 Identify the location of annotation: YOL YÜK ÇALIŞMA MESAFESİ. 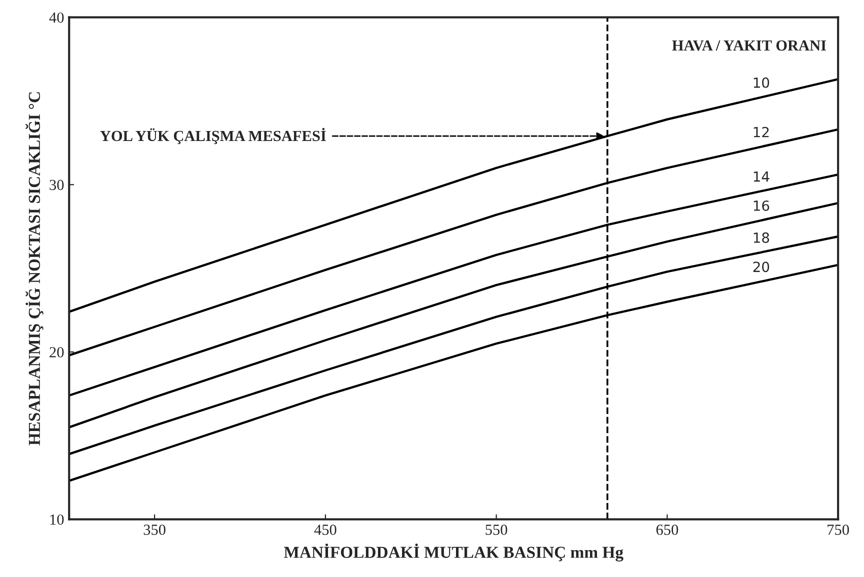
(213, 136).